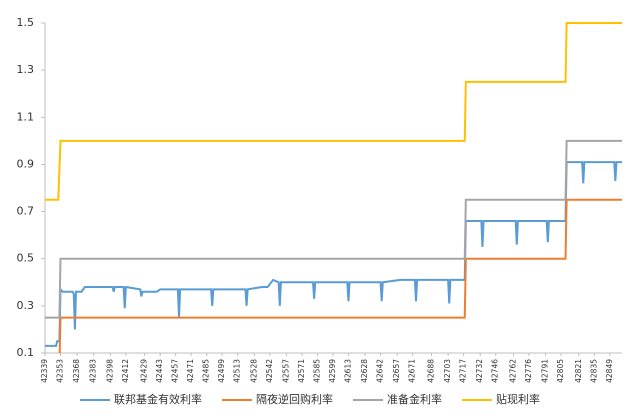 Image resolution: width=640 pixels, height=417 pixels. What do you see at coordinates (560, 371) in the screenshot?
I see `x-tick-label: 42805` at bounding box center [560, 371].